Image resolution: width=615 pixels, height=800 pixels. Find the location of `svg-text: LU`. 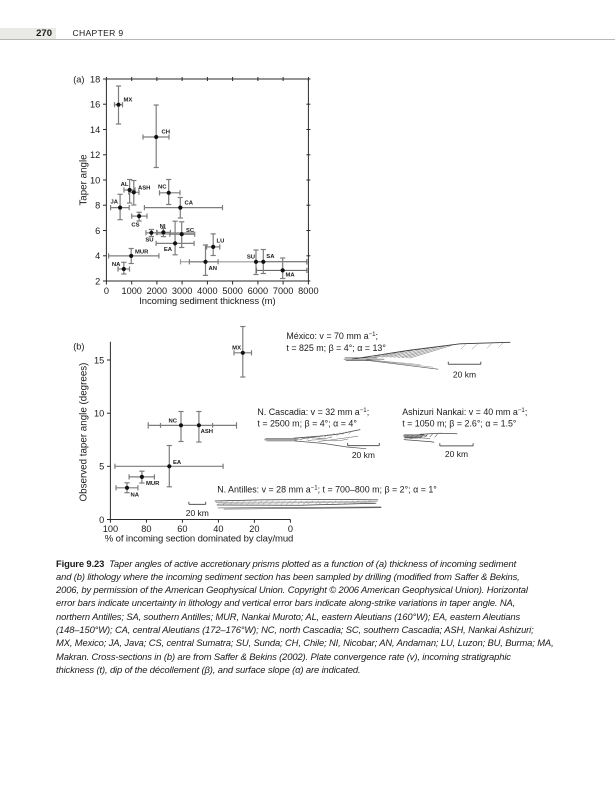

svg-text: LU is located at coordinates (221, 241).